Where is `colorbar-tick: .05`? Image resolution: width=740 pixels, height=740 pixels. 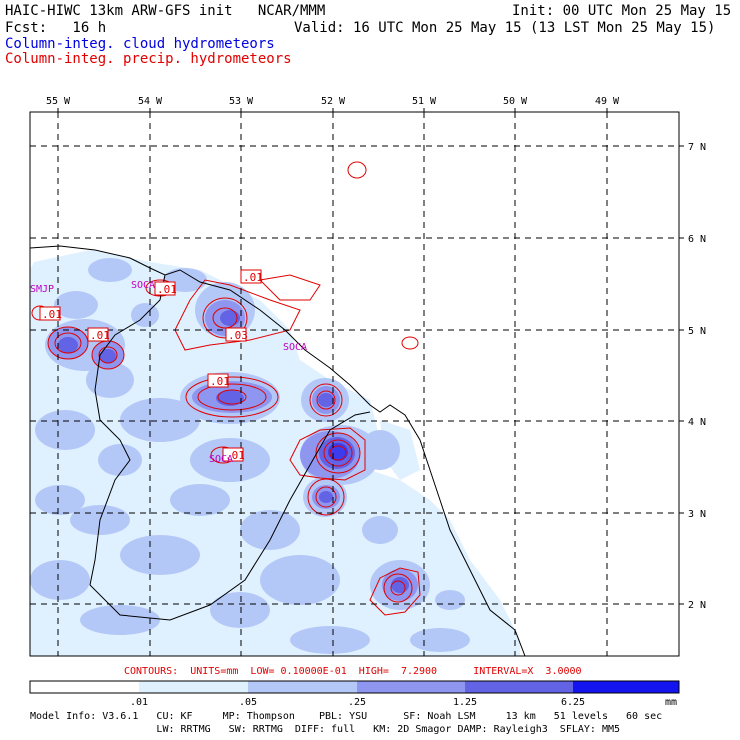 colorbar-tick: .05 is located at coordinates (248, 702).